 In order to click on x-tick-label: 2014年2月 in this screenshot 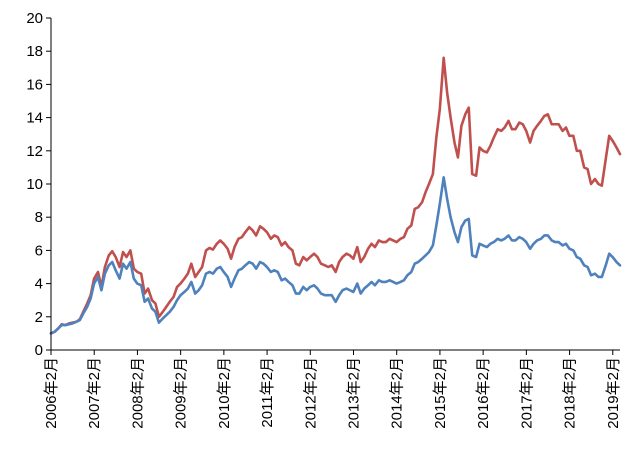, I will do `click(397, 393)`.